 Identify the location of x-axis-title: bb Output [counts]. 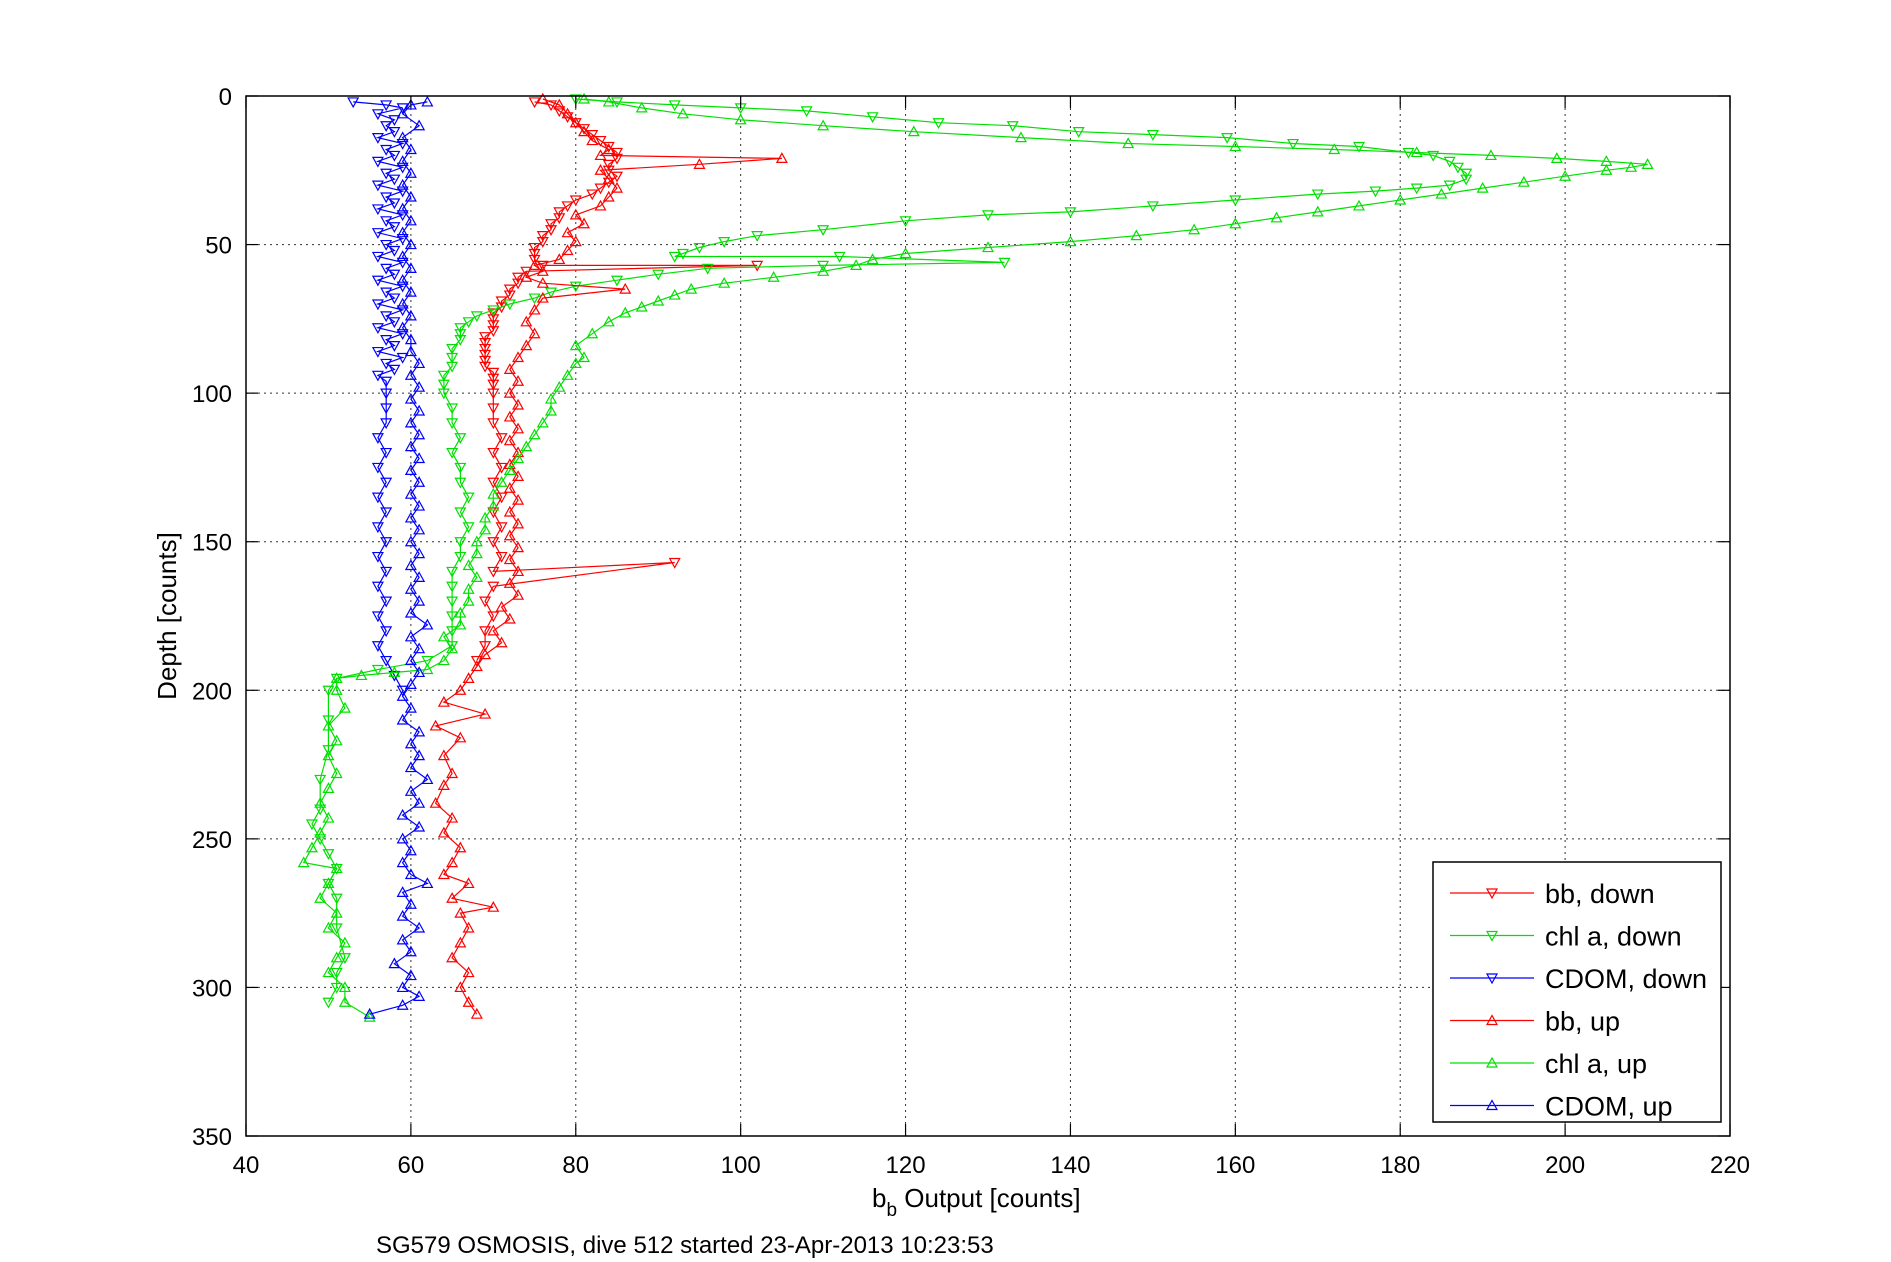
(976, 1202).